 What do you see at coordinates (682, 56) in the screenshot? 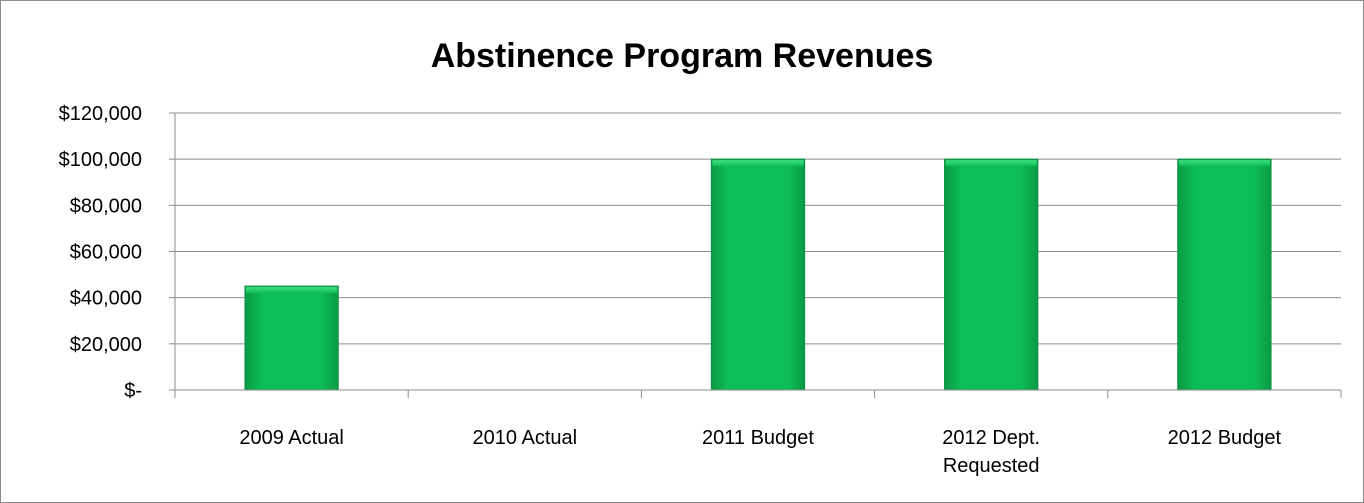
I see `chart-title: Abstinence Program Revenues` at bounding box center [682, 56].